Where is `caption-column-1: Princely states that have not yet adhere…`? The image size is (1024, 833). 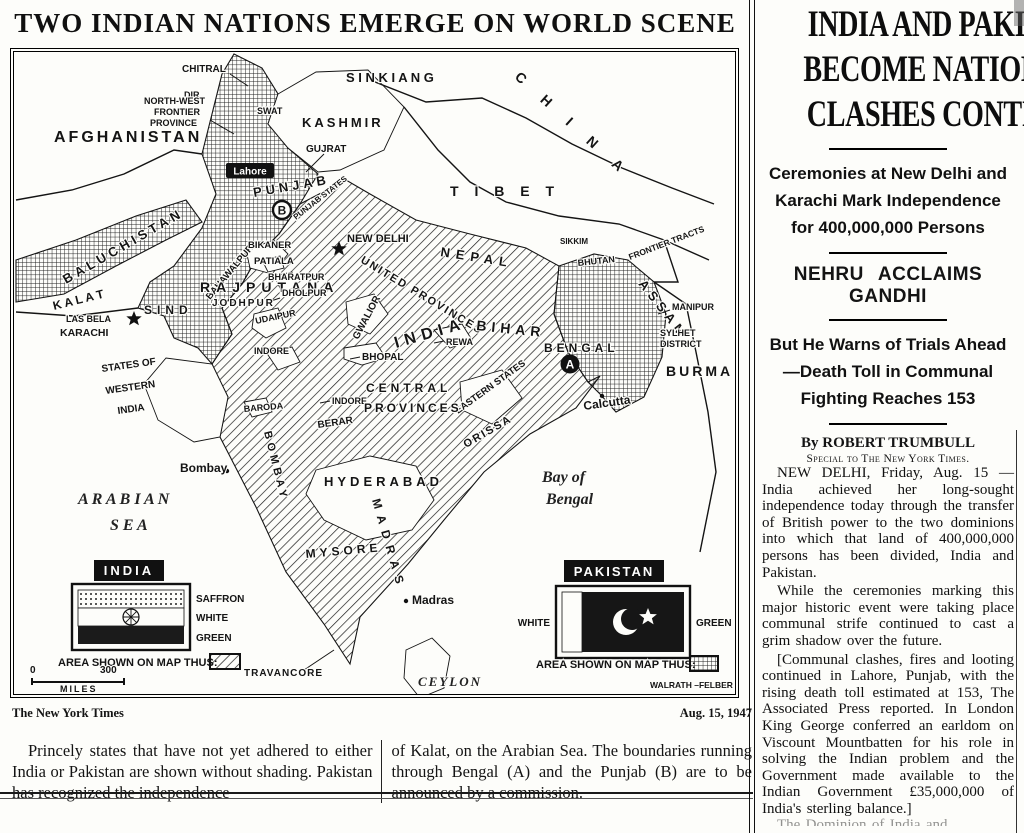 caption-column-1: Princely states that have not yet adhere… is located at coordinates (192, 771).